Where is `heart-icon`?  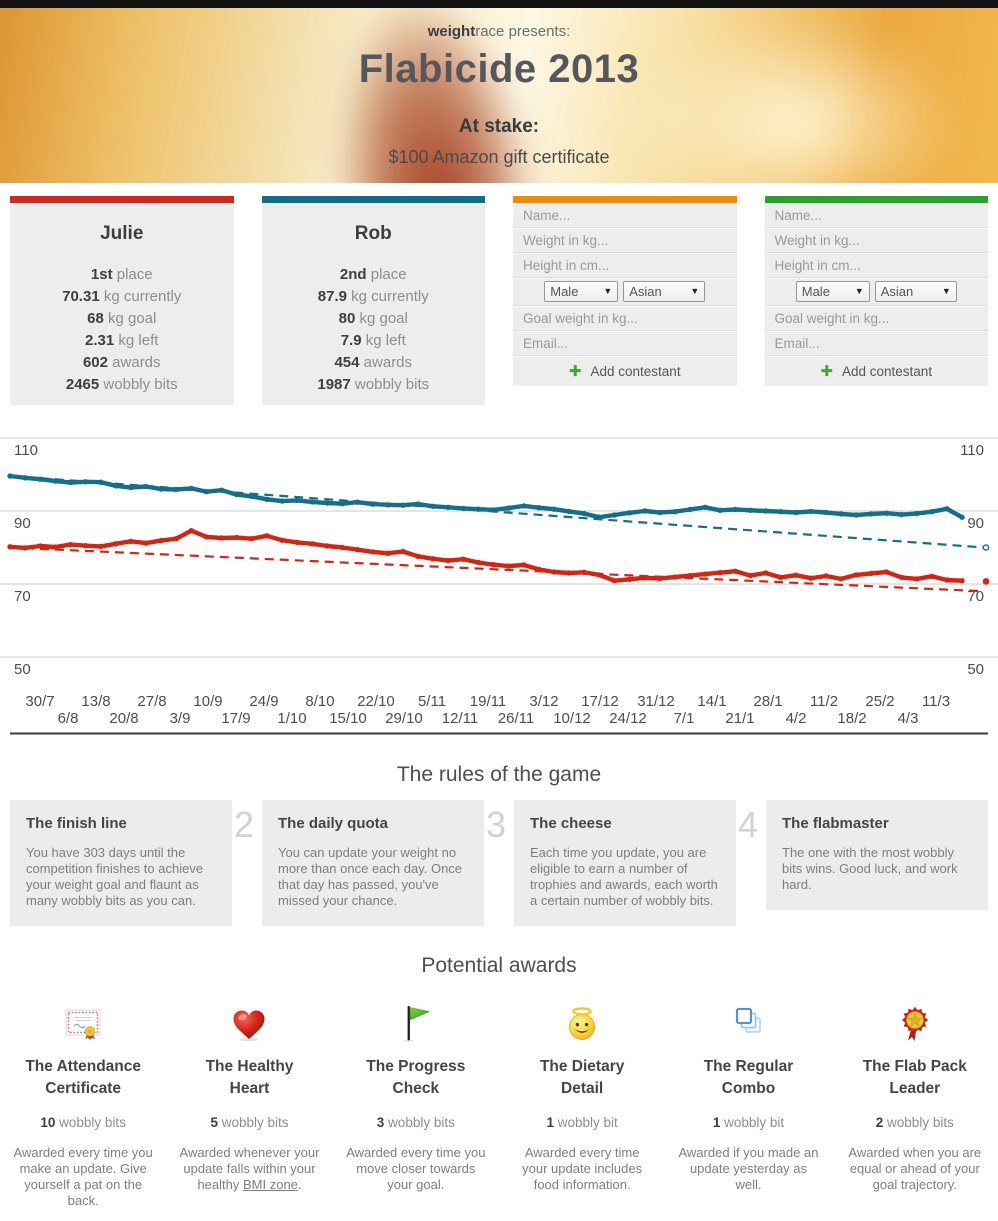 heart-icon is located at coordinates (249, 1023).